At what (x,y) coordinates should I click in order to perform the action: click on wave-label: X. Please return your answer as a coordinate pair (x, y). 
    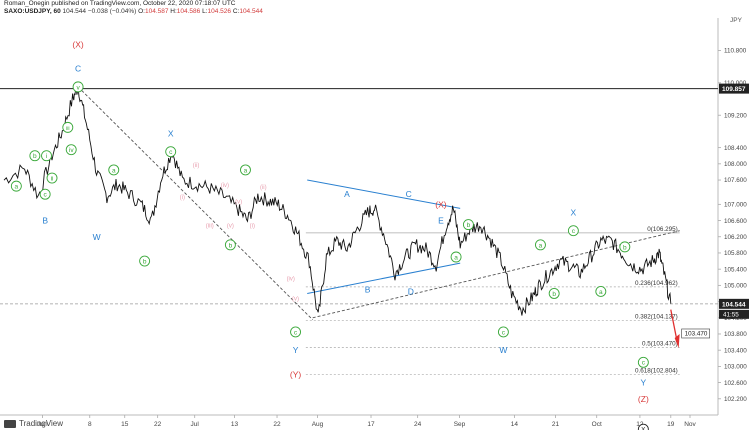
    Looking at the image, I should click on (643, 428).